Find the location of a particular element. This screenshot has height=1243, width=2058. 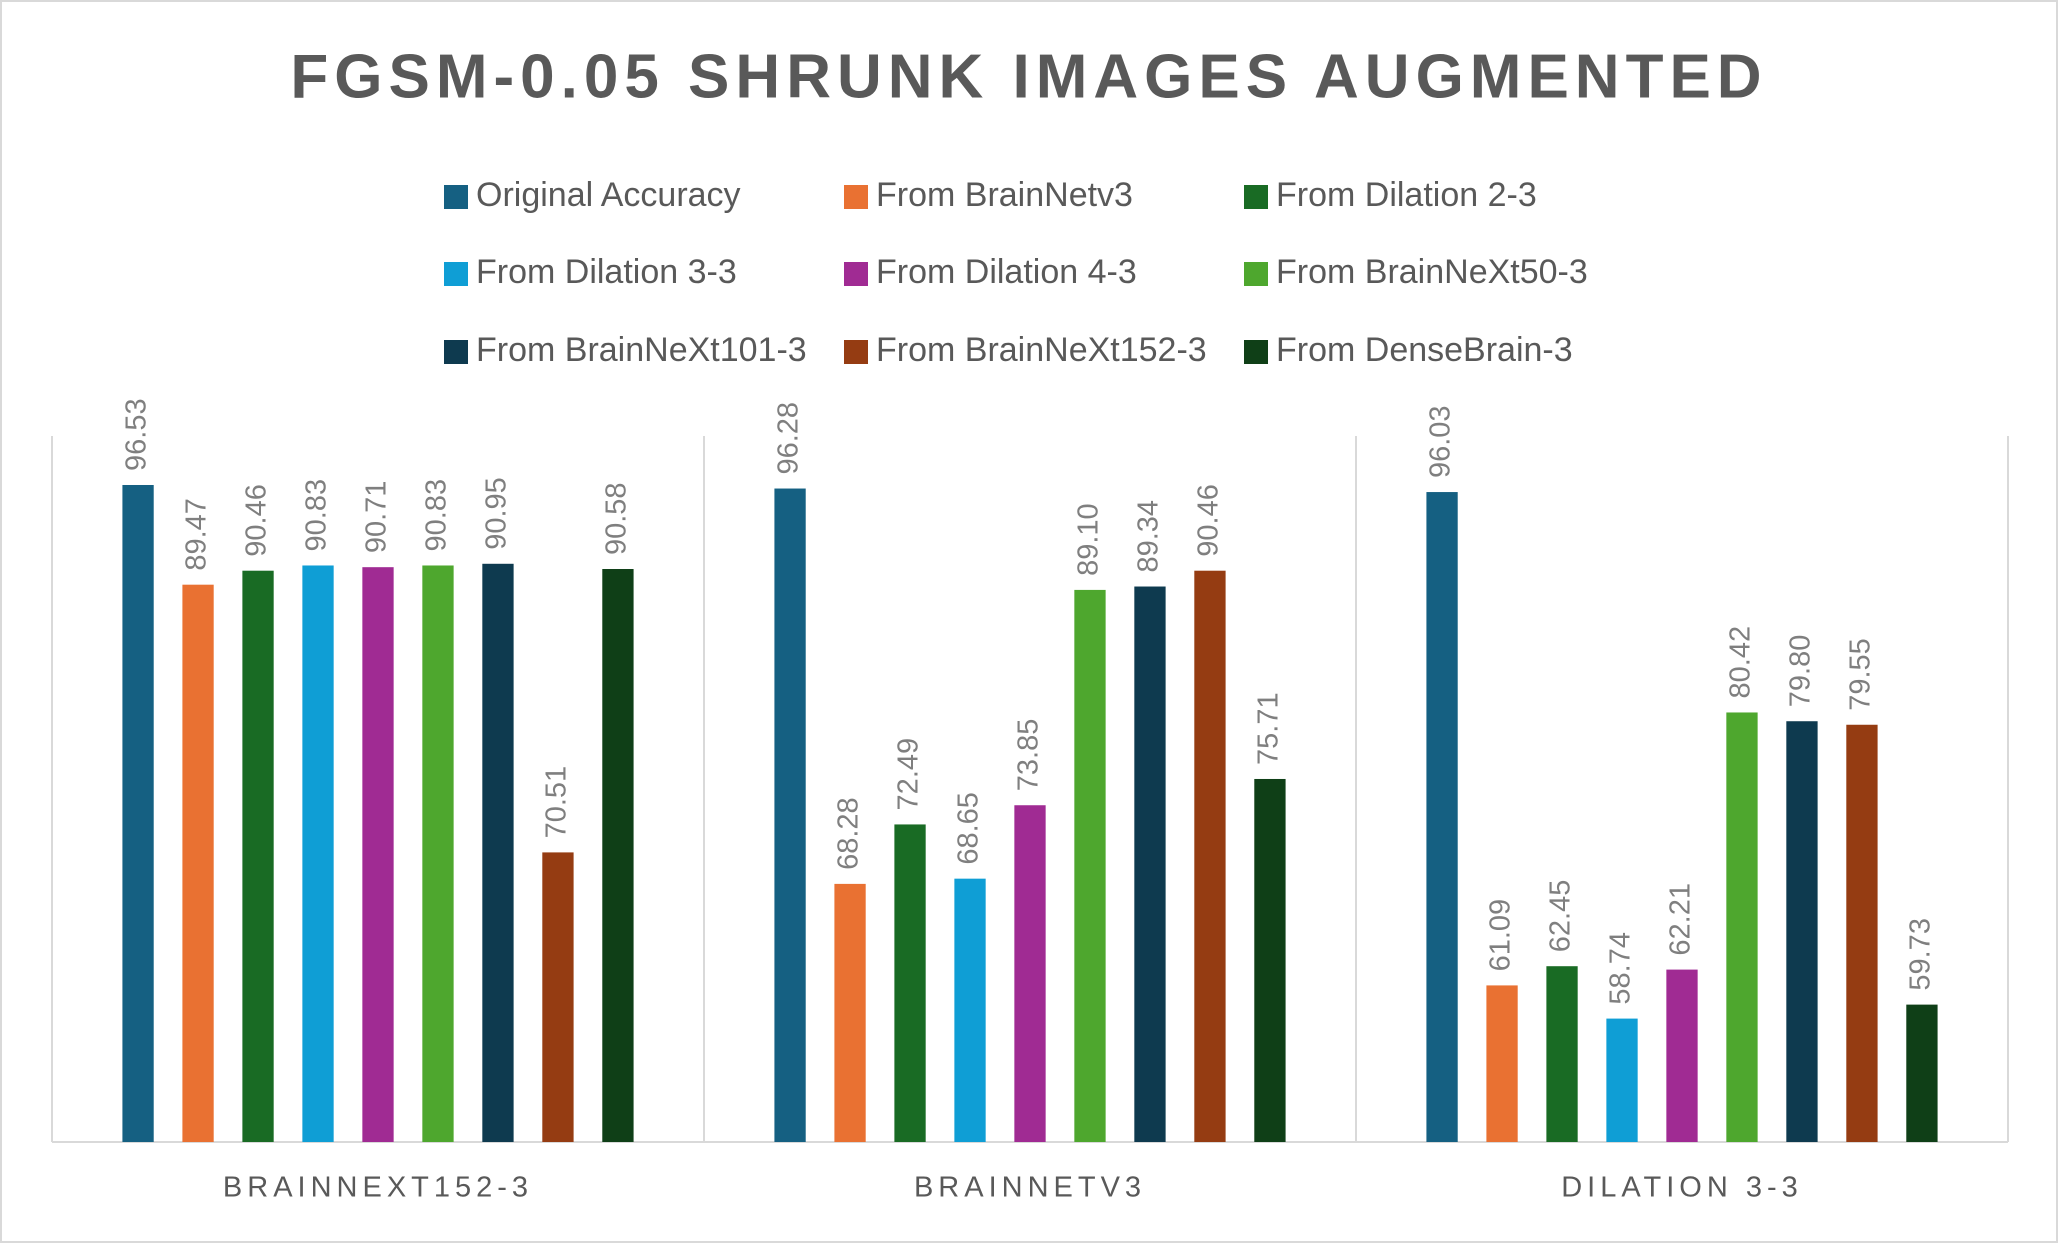

data-label: 70.51 is located at coordinates (557, 802).